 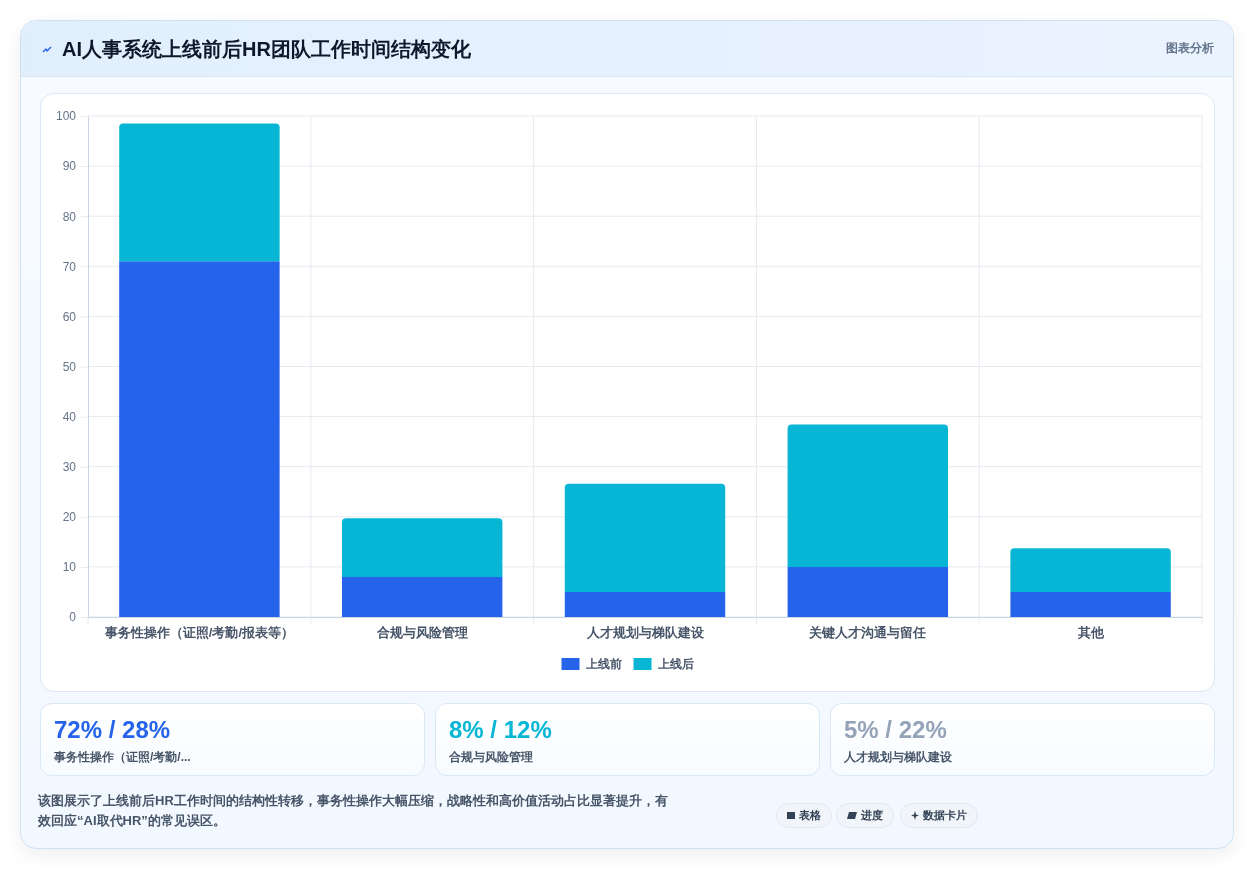 What do you see at coordinates (603, 664) in the screenshot?
I see `legend-label: 上线前` at bounding box center [603, 664].